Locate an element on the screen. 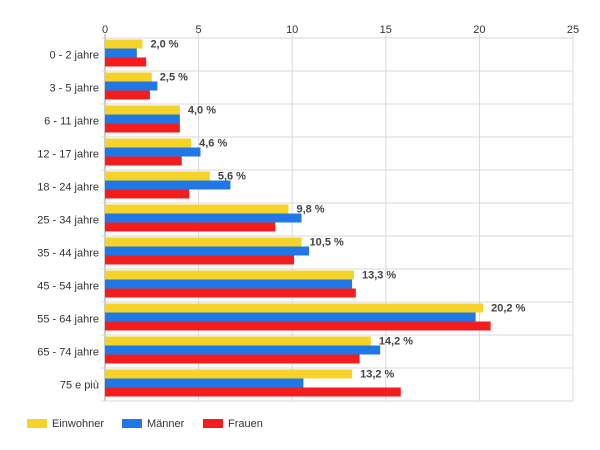 The height and width of the screenshot is (450, 600). legend-swatch-frauen is located at coordinates (213, 423).